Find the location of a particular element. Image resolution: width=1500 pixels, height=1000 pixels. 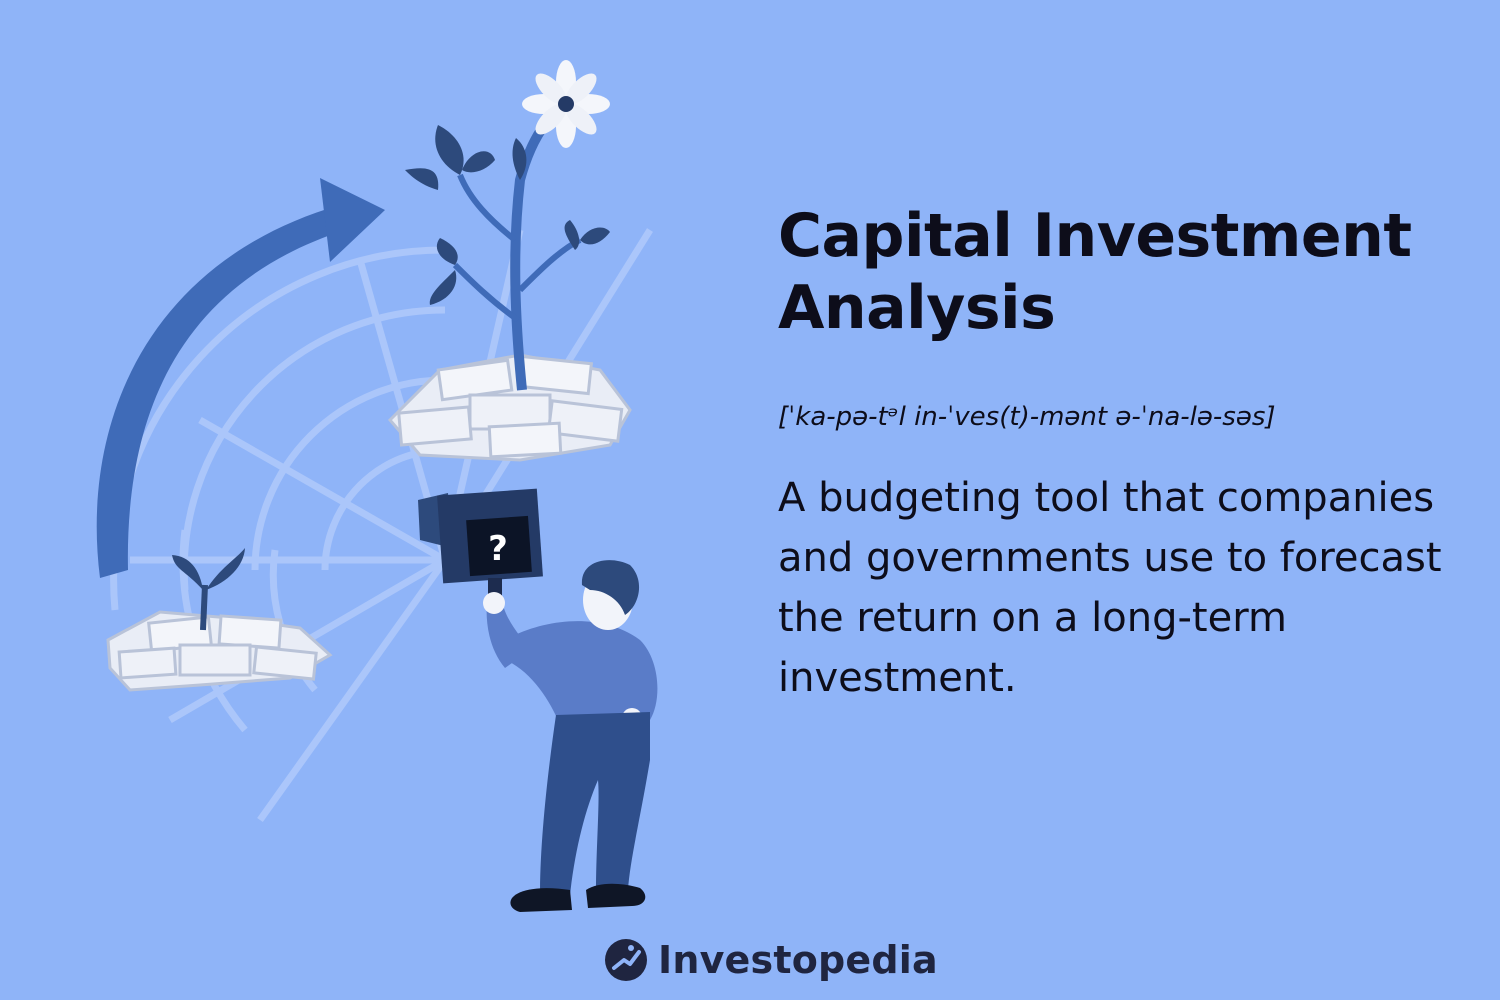

camera-screen-glyph: ? is located at coordinates (498, 549).